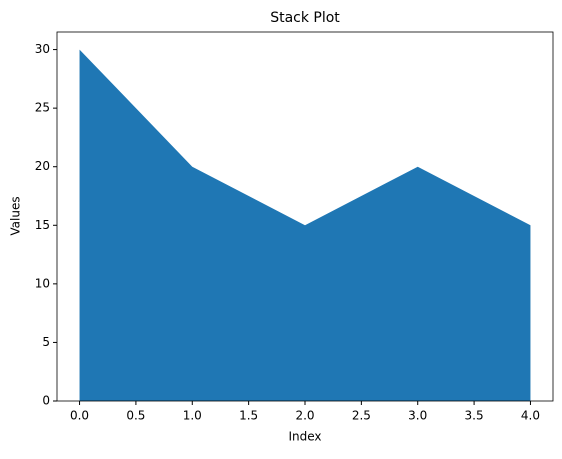 The height and width of the screenshot is (459, 562). Describe the element at coordinates (42, 166) in the screenshot. I see `y-tick-label: 20` at that location.